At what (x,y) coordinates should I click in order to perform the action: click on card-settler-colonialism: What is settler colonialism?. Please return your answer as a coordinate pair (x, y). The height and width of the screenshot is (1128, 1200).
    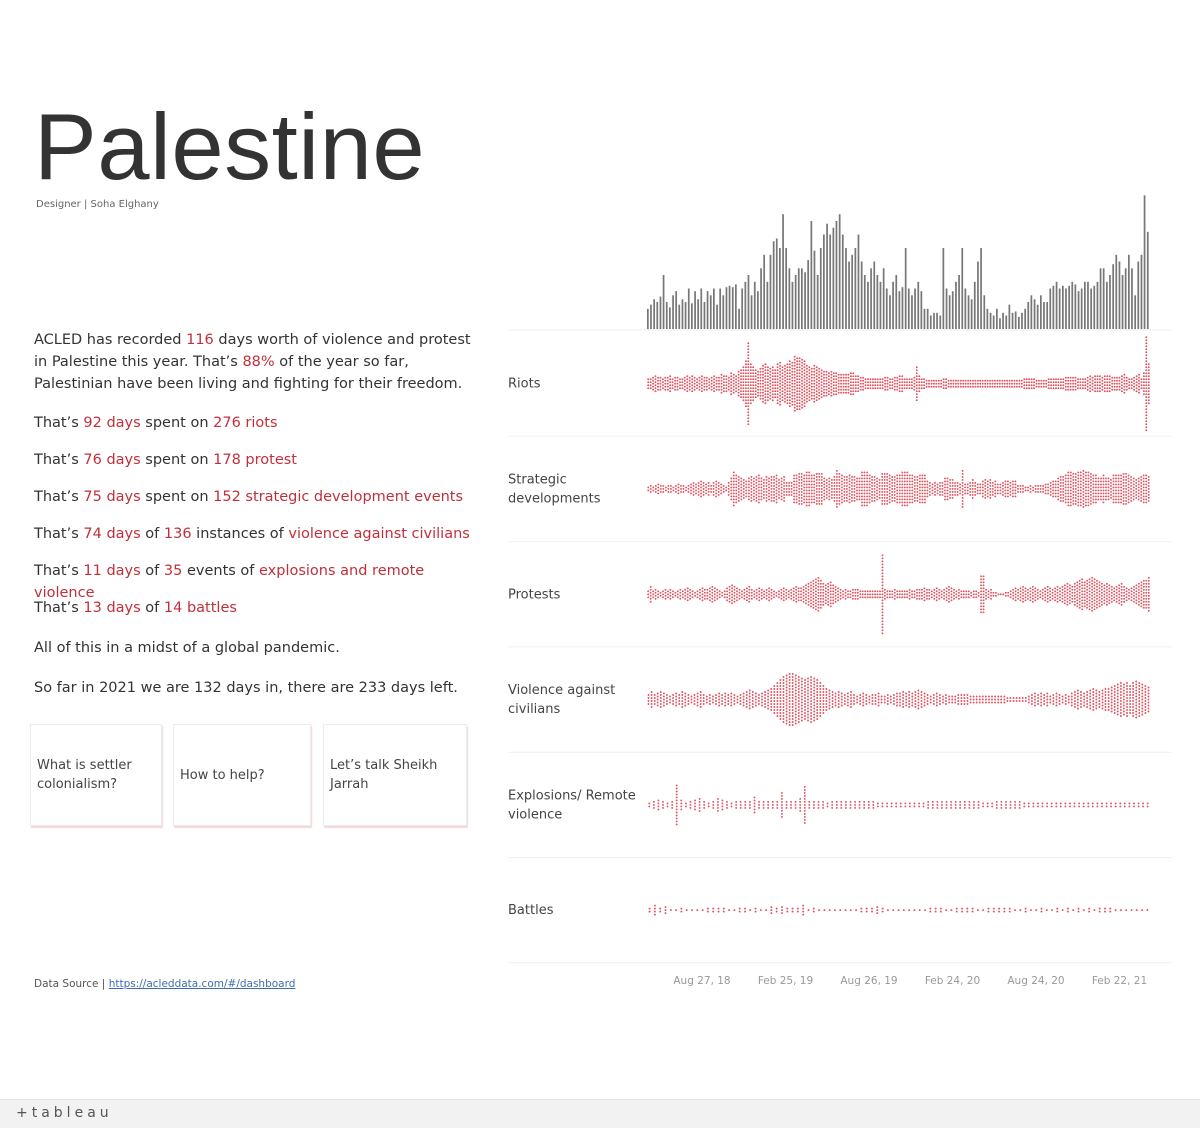
    Looking at the image, I should click on (96, 775).